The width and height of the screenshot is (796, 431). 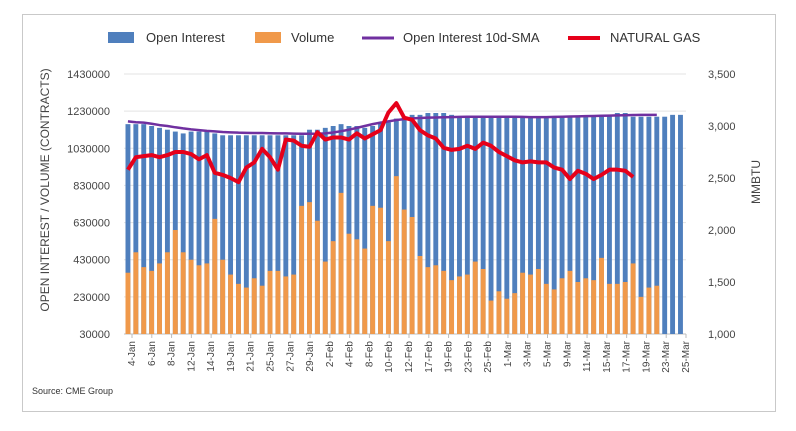 What do you see at coordinates (471, 37) in the screenshot?
I see `legend-label-sma: Open Interest 10d-SMA` at bounding box center [471, 37].